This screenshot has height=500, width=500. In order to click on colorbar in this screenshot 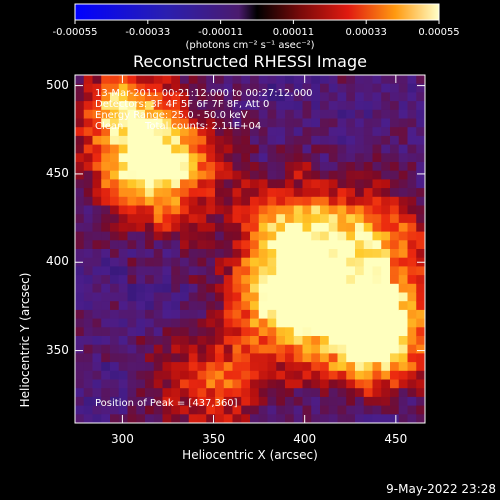, I will do `click(257, 12)`.